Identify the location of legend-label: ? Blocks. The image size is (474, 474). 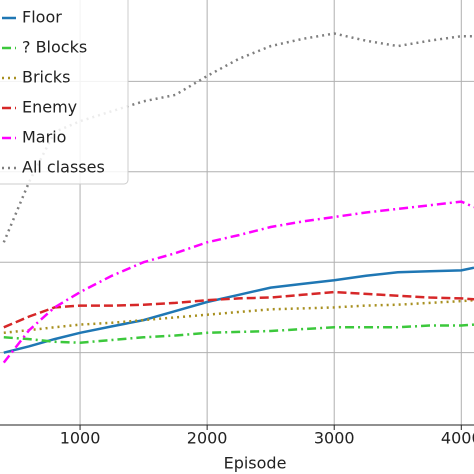
(54, 47).